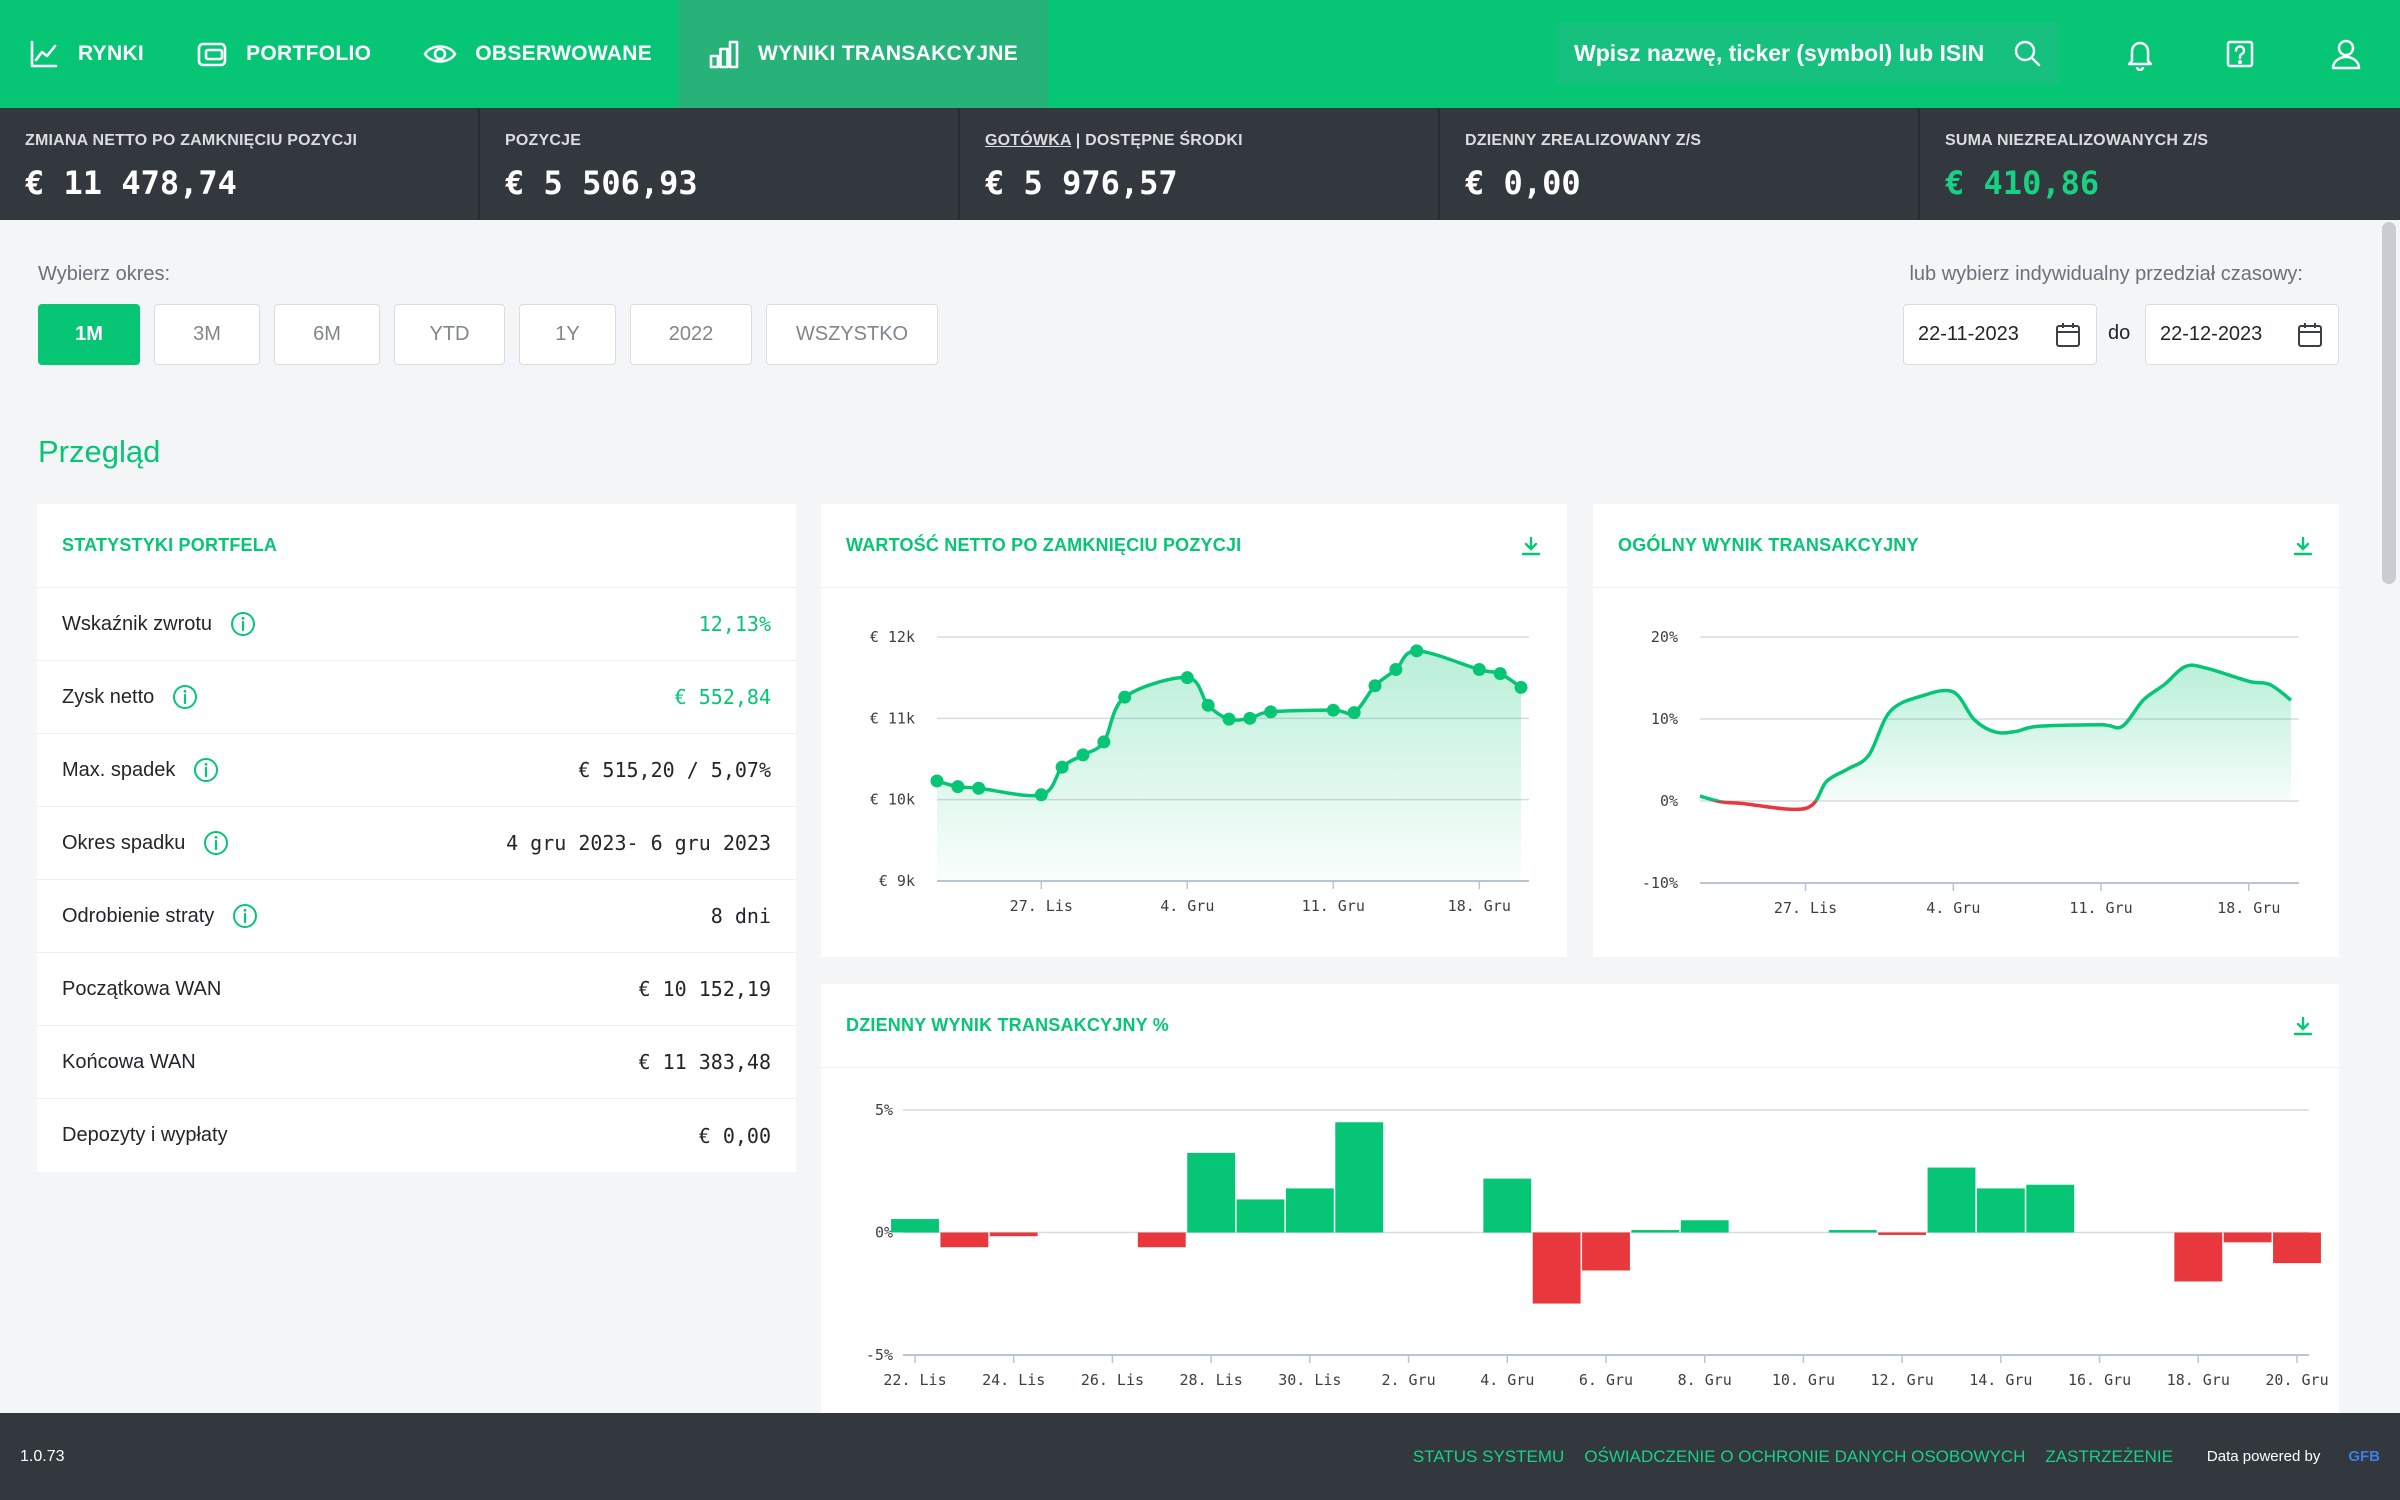 The height and width of the screenshot is (1500, 2400). What do you see at coordinates (2000, 334) in the screenshot?
I see `date-from-field: 22-11-2023` at bounding box center [2000, 334].